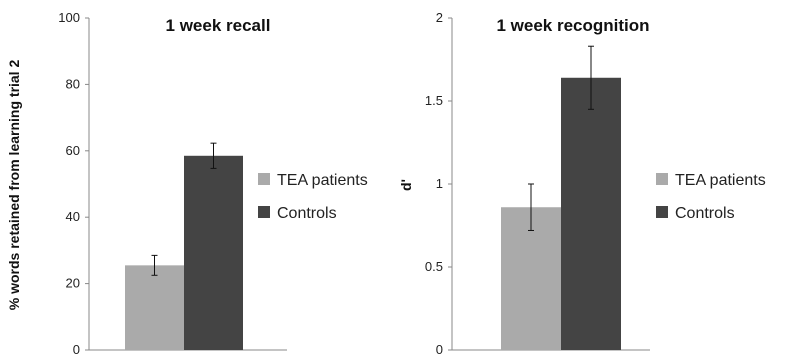 Image resolution: width=811 pixels, height=355 pixels. What do you see at coordinates (572, 25) in the screenshot?
I see `chart-title: 1 week recognition` at bounding box center [572, 25].